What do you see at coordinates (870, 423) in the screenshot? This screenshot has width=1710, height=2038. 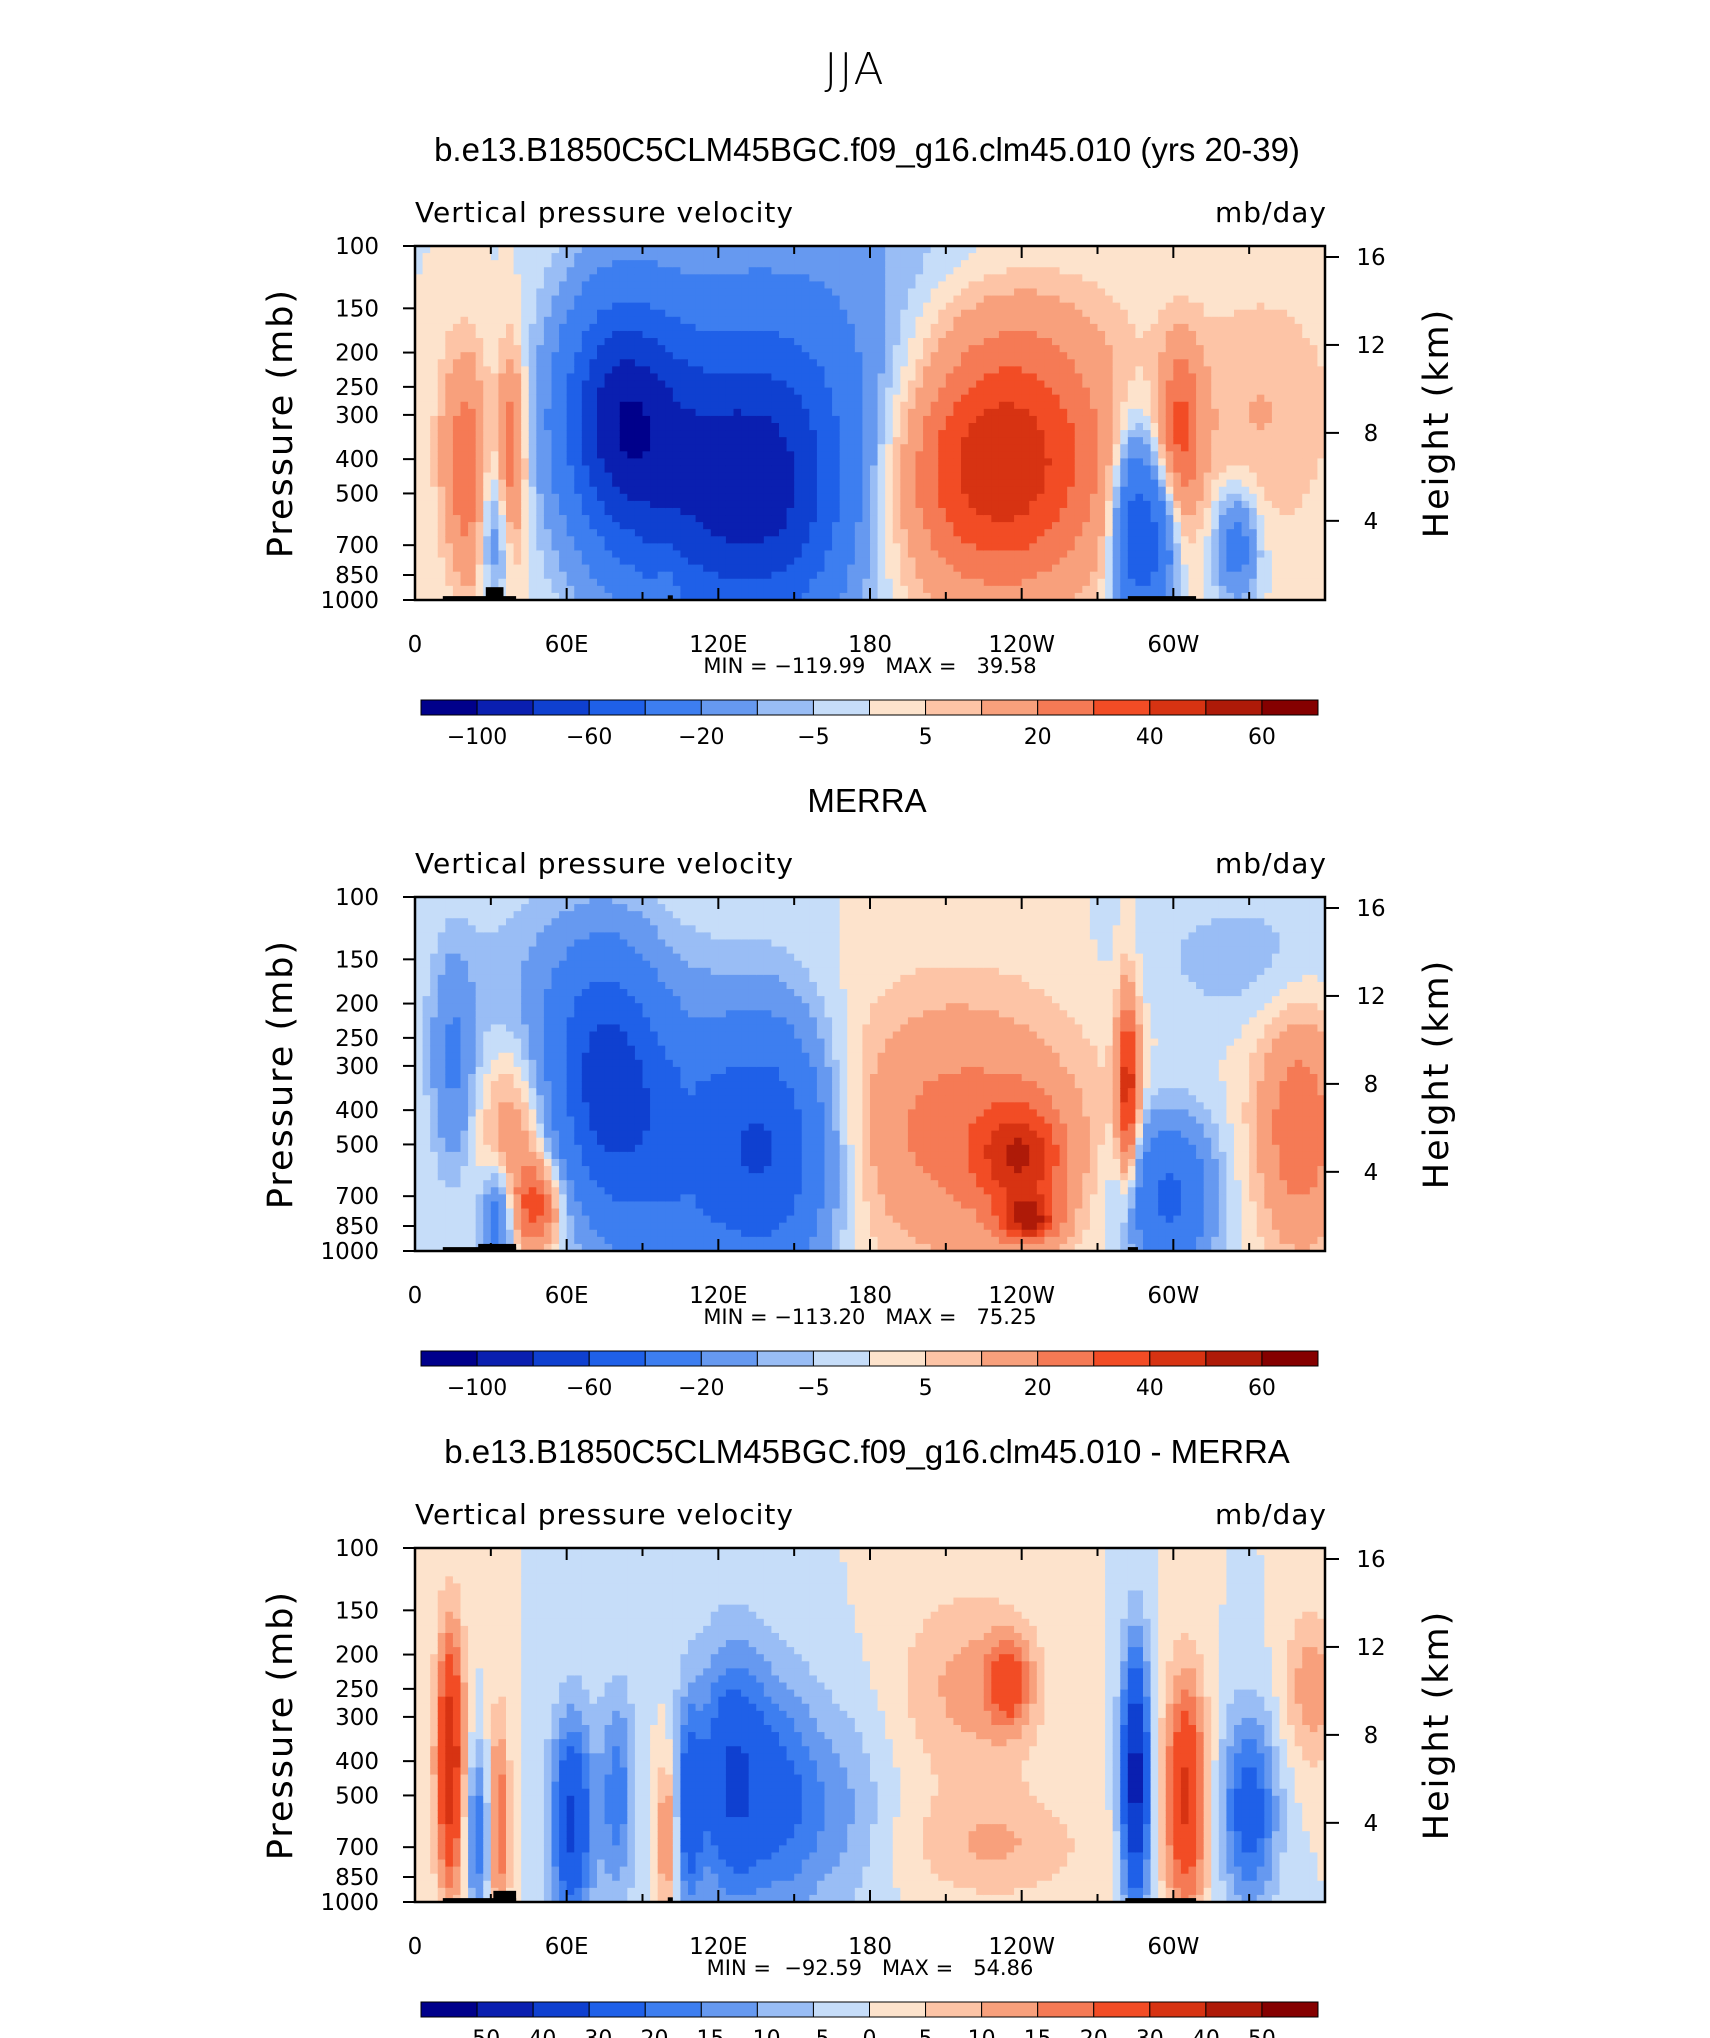 I see `filled-contours` at bounding box center [870, 423].